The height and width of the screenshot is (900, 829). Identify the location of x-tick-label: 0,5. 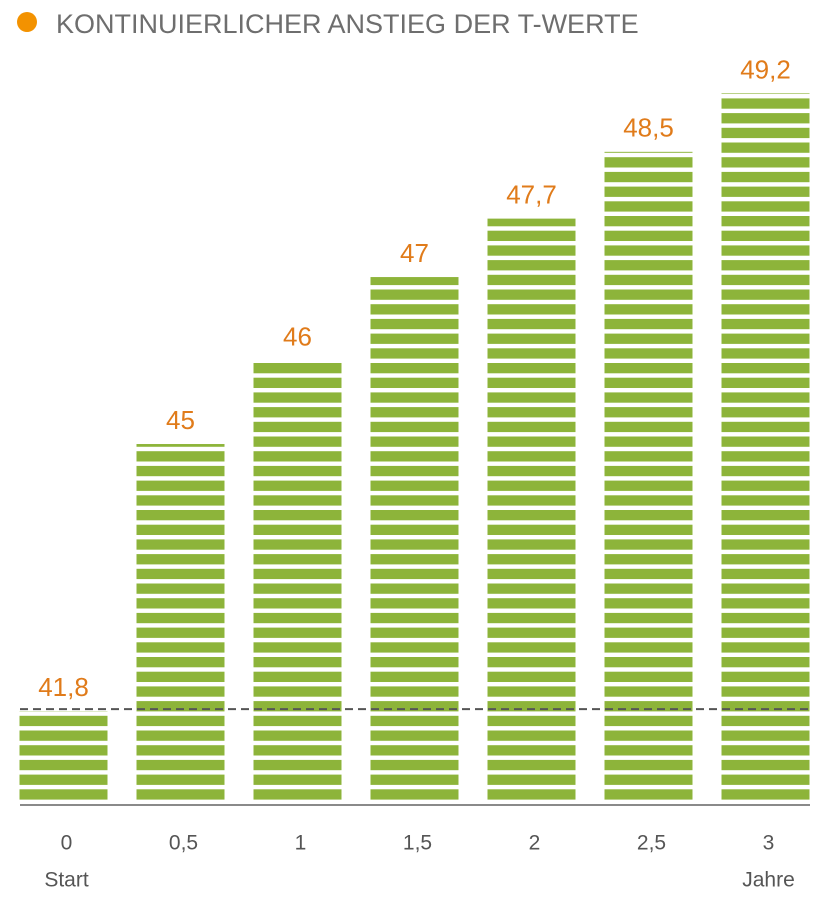
(183, 843).